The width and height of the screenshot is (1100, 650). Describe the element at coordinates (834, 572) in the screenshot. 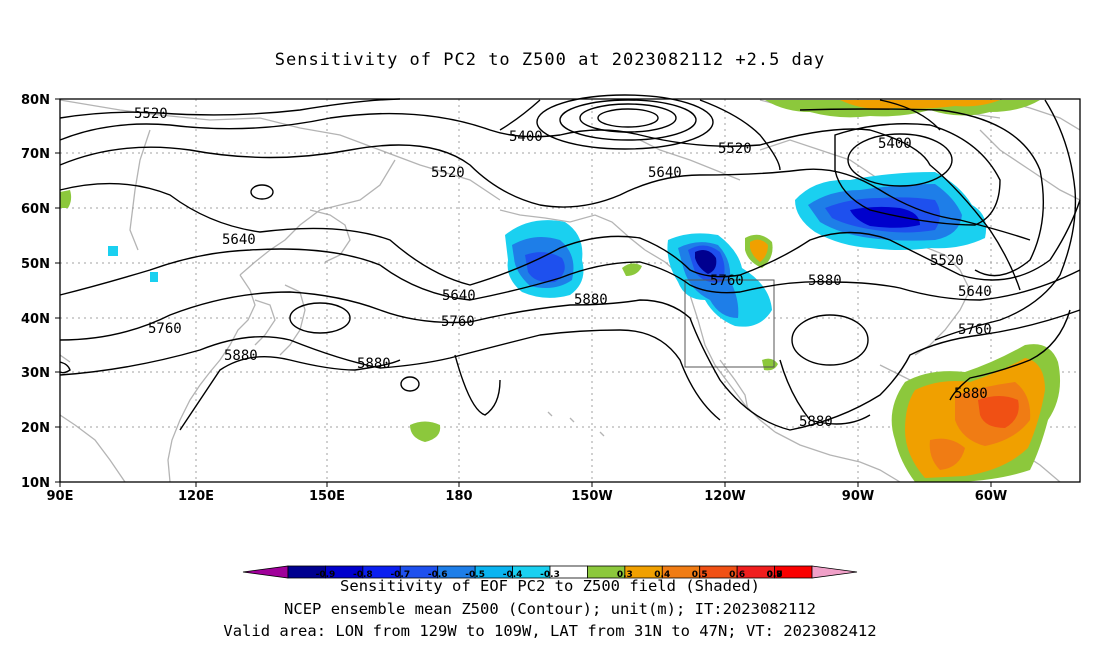

I see `colorbar-end-high` at that location.